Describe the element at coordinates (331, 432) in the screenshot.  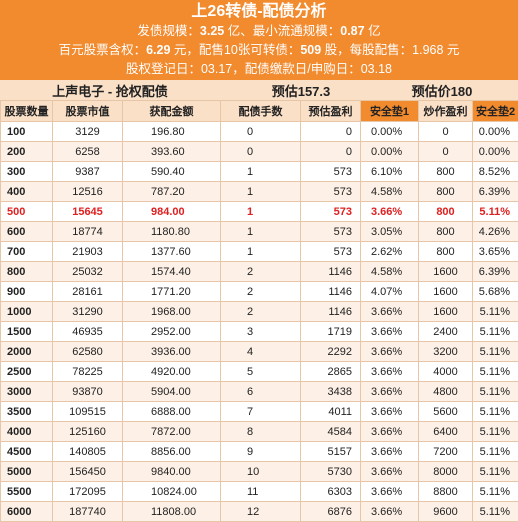
I see `col-est-profit-cell: 4584` at that location.